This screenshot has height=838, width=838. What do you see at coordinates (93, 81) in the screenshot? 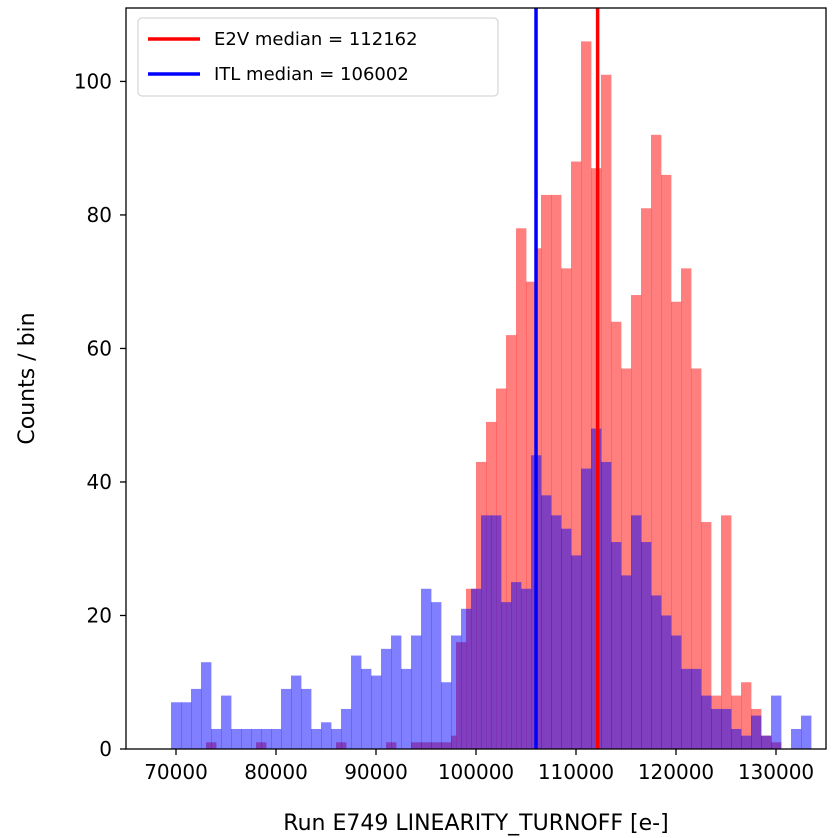
I see `y-tick-label: 100` at bounding box center [93, 81].